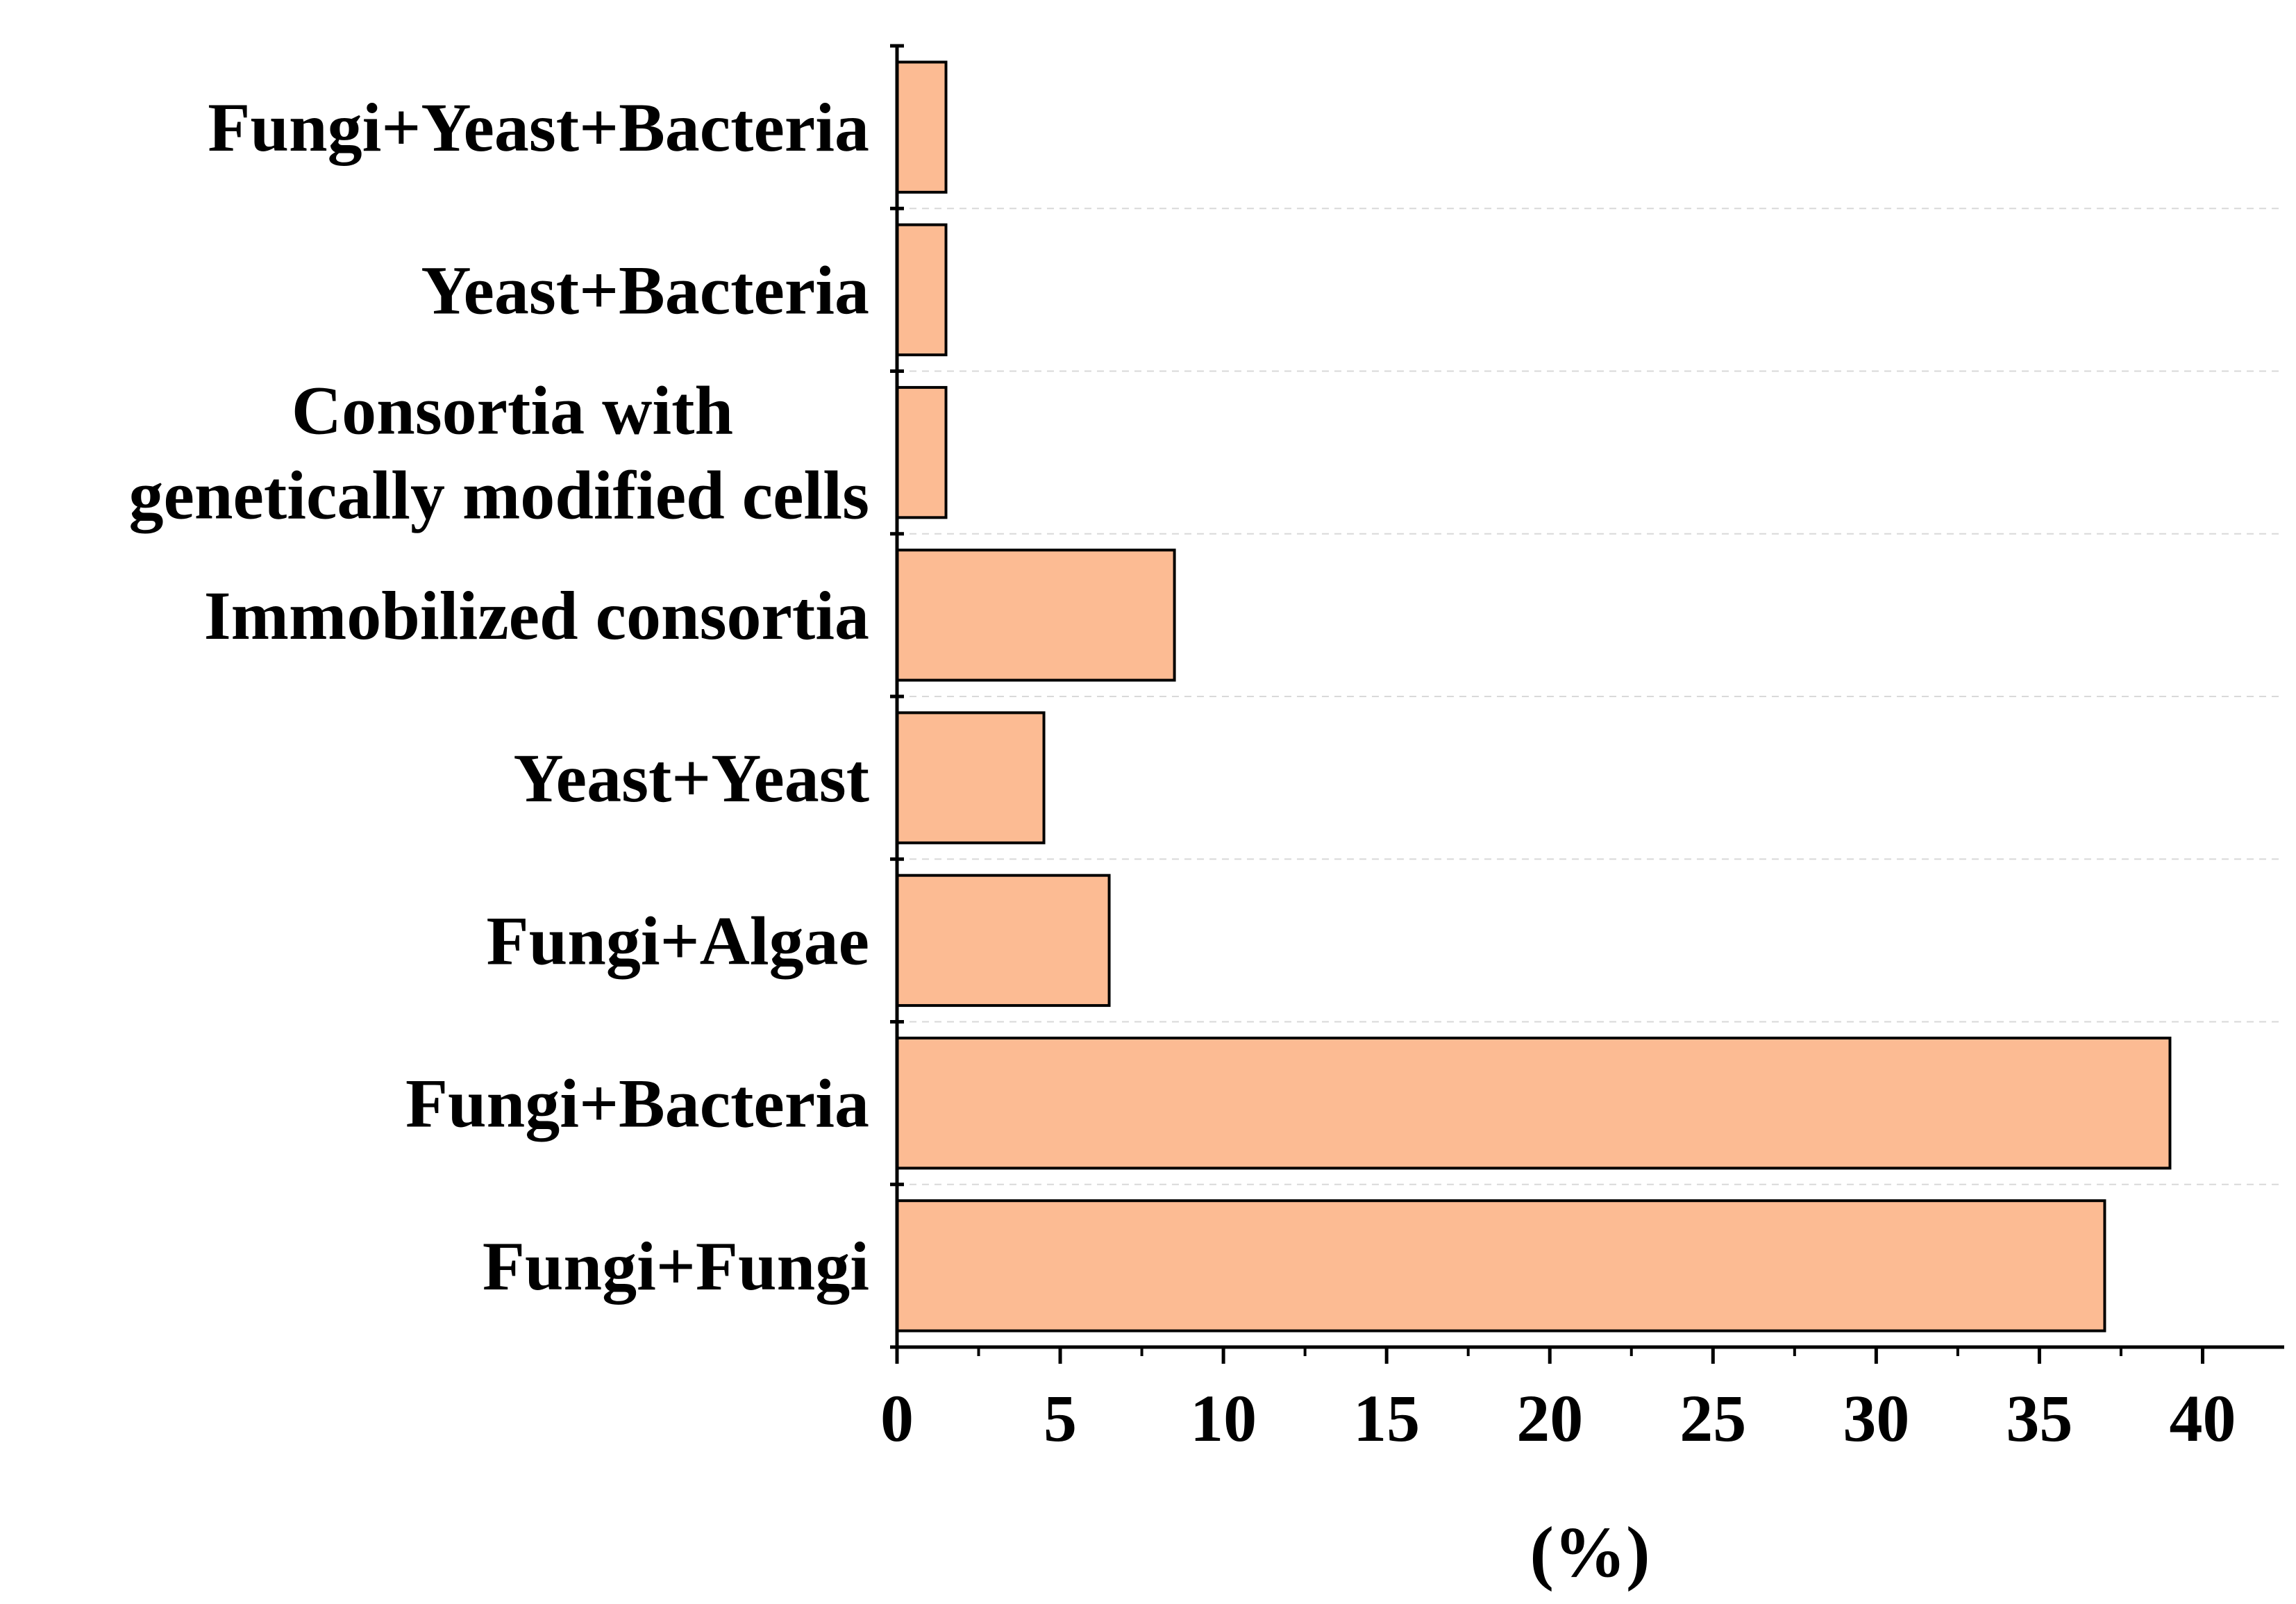  What do you see at coordinates (637, 1103) in the screenshot?
I see `category-label: Fungi+Bacteria` at bounding box center [637, 1103].